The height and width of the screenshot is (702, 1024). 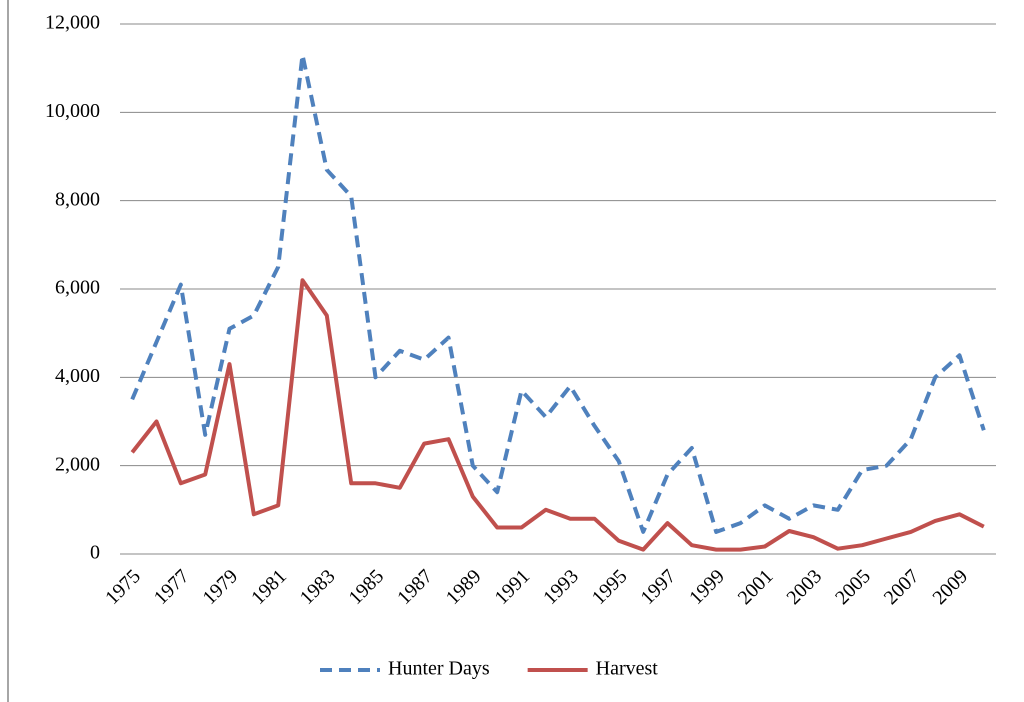 What do you see at coordinates (707, 587) in the screenshot?
I see `x-tick-label: 1999` at bounding box center [707, 587].